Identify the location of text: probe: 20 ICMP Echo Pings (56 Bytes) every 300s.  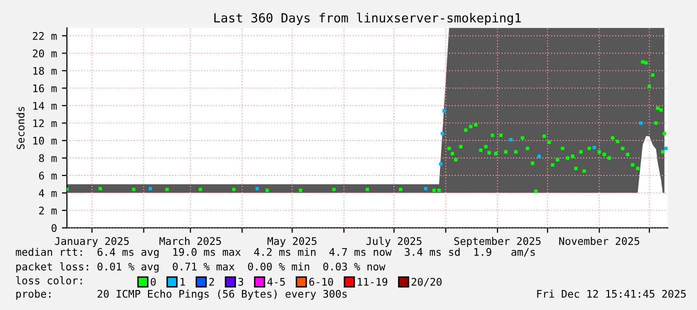
(181, 295).